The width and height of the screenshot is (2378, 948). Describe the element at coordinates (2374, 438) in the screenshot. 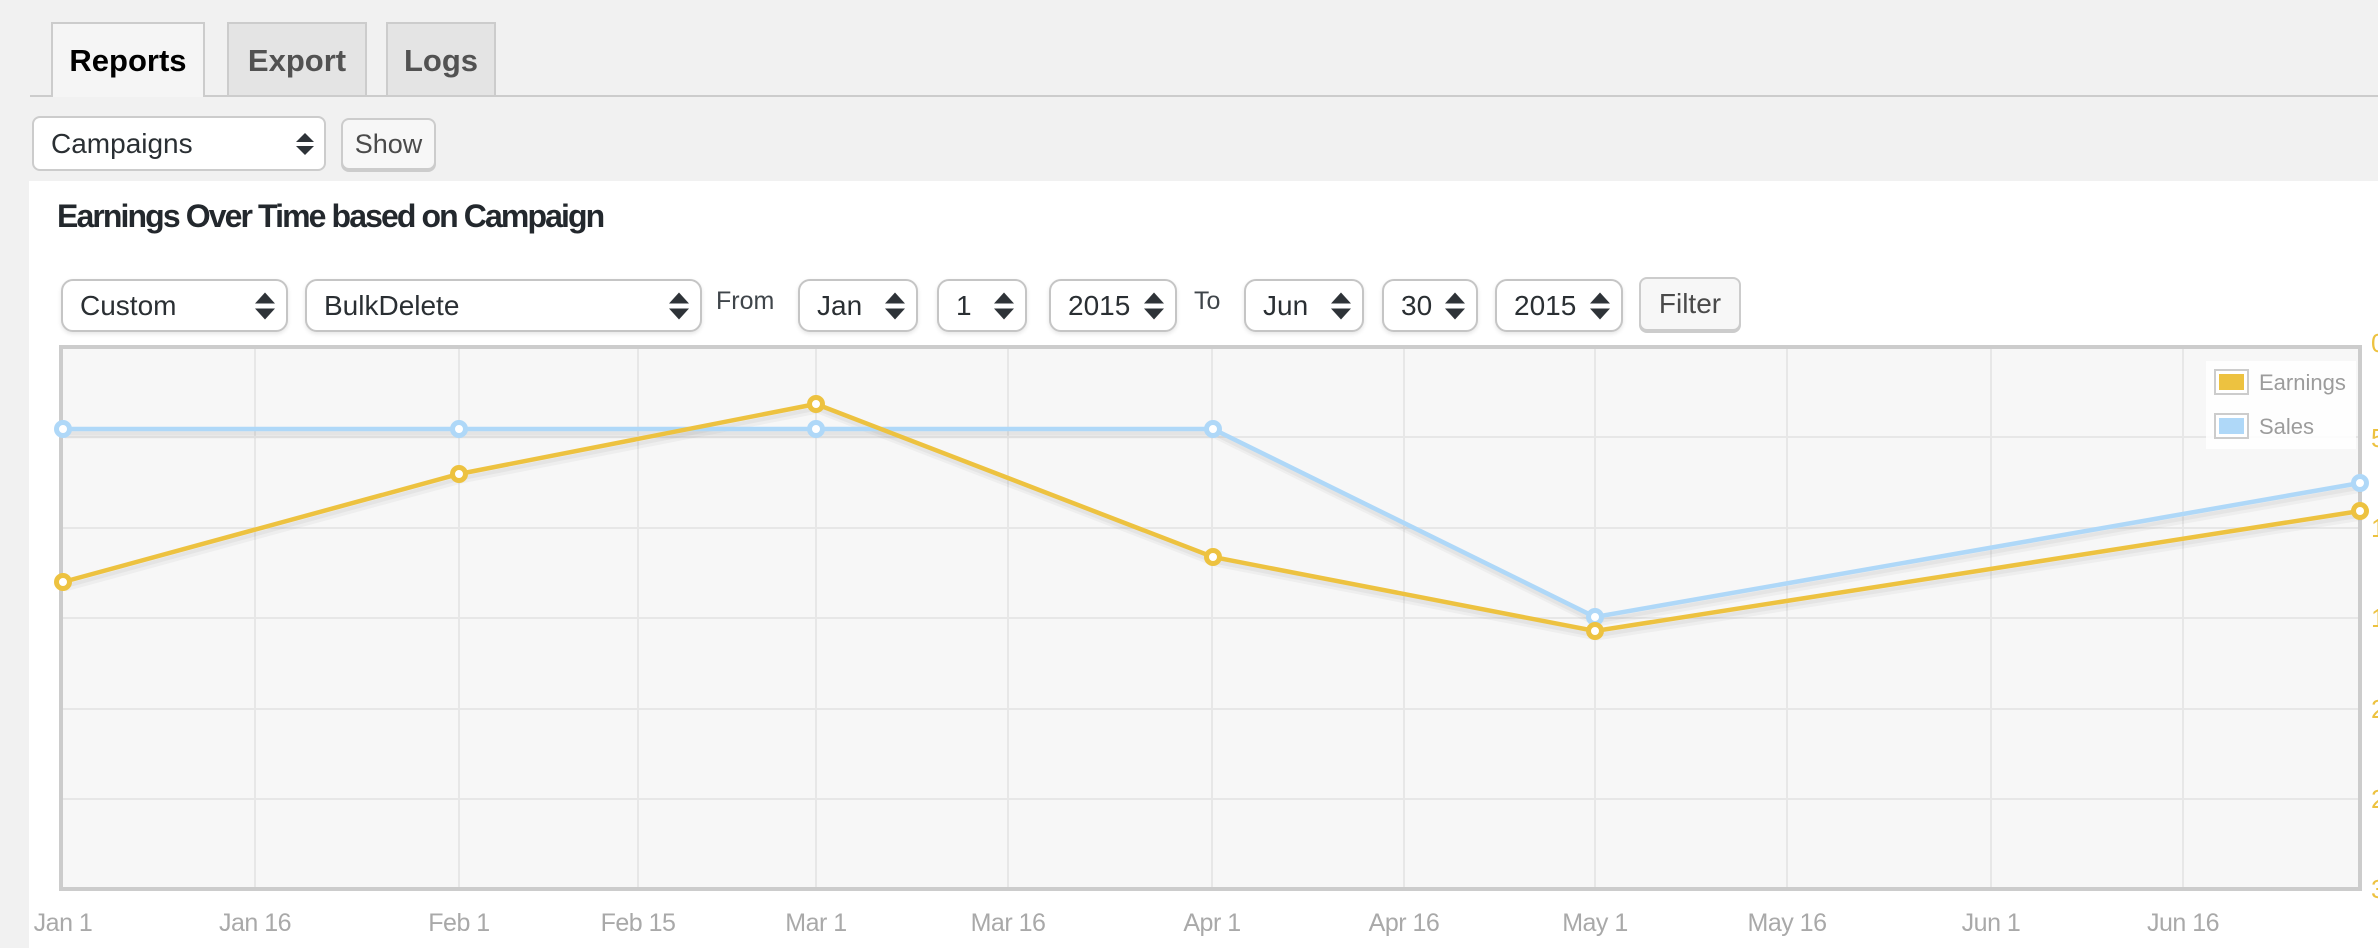

I see `svg-text: 5` at that location.